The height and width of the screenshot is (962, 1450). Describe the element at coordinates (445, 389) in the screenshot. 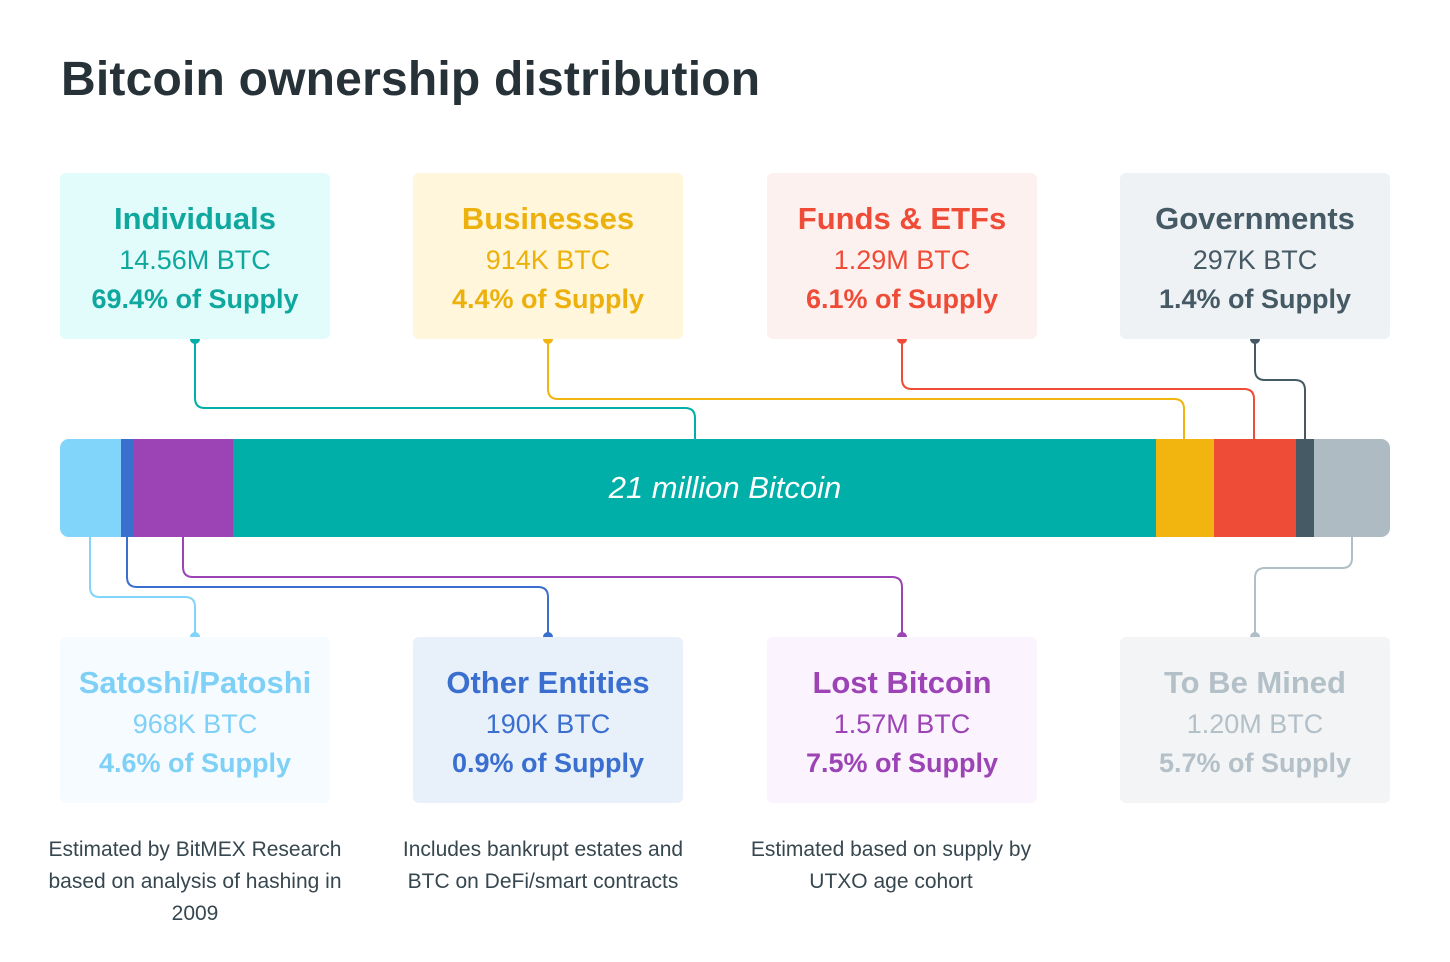

I see `connector-individuals` at that location.